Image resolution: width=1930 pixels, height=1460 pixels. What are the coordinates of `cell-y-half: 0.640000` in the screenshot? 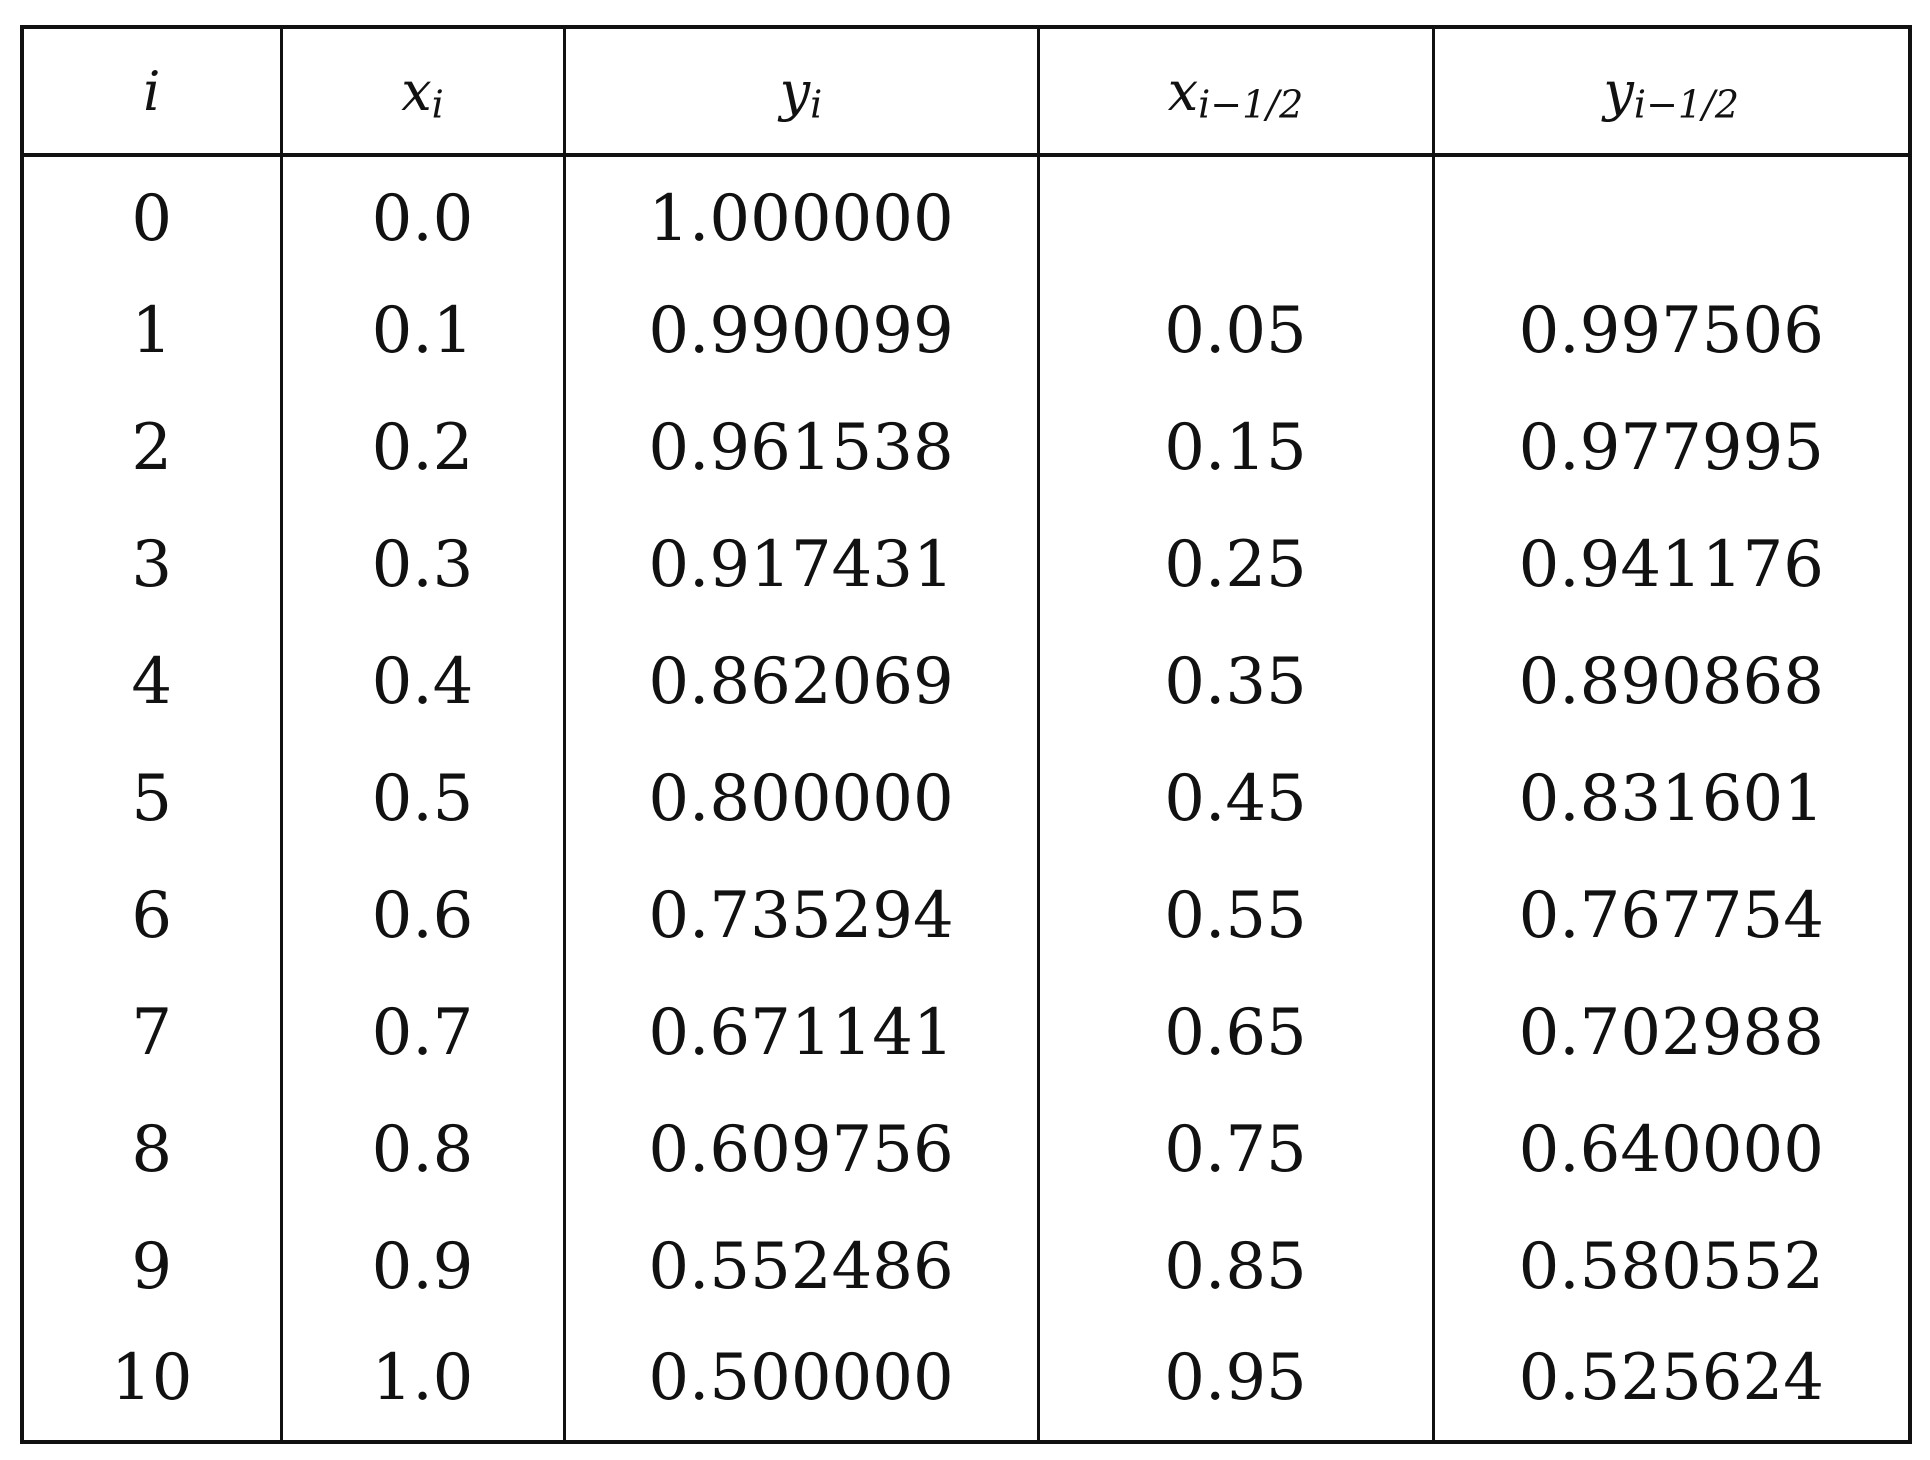 It's located at (1671, 1149).